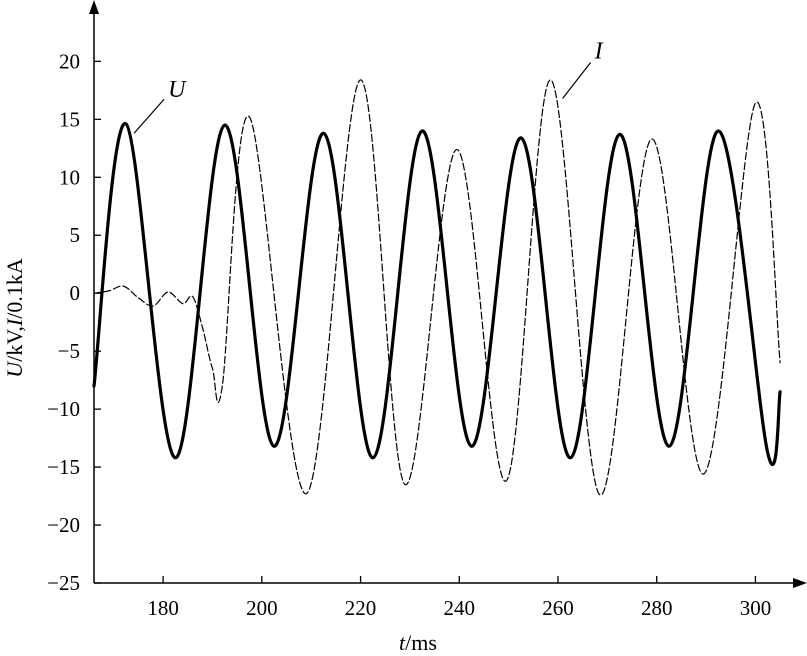 This screenshot has width=807, height=656. Describe the element at coordinates (262, 608) in the screenshot. I see `x-tick-label: 200` at that location.